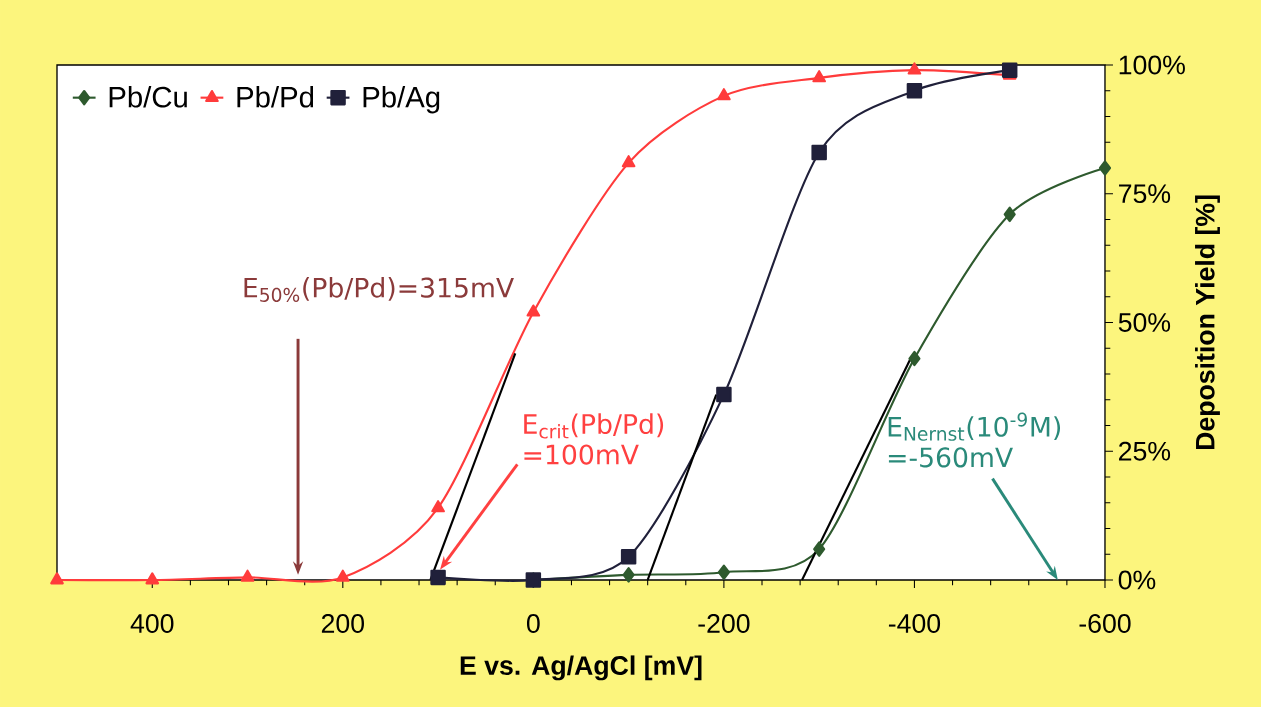 The image size is (1261, 707). Describe the element at coordinates (401, 100) in the screenshot. I see `legend-label: Pb/Ag` at that location.